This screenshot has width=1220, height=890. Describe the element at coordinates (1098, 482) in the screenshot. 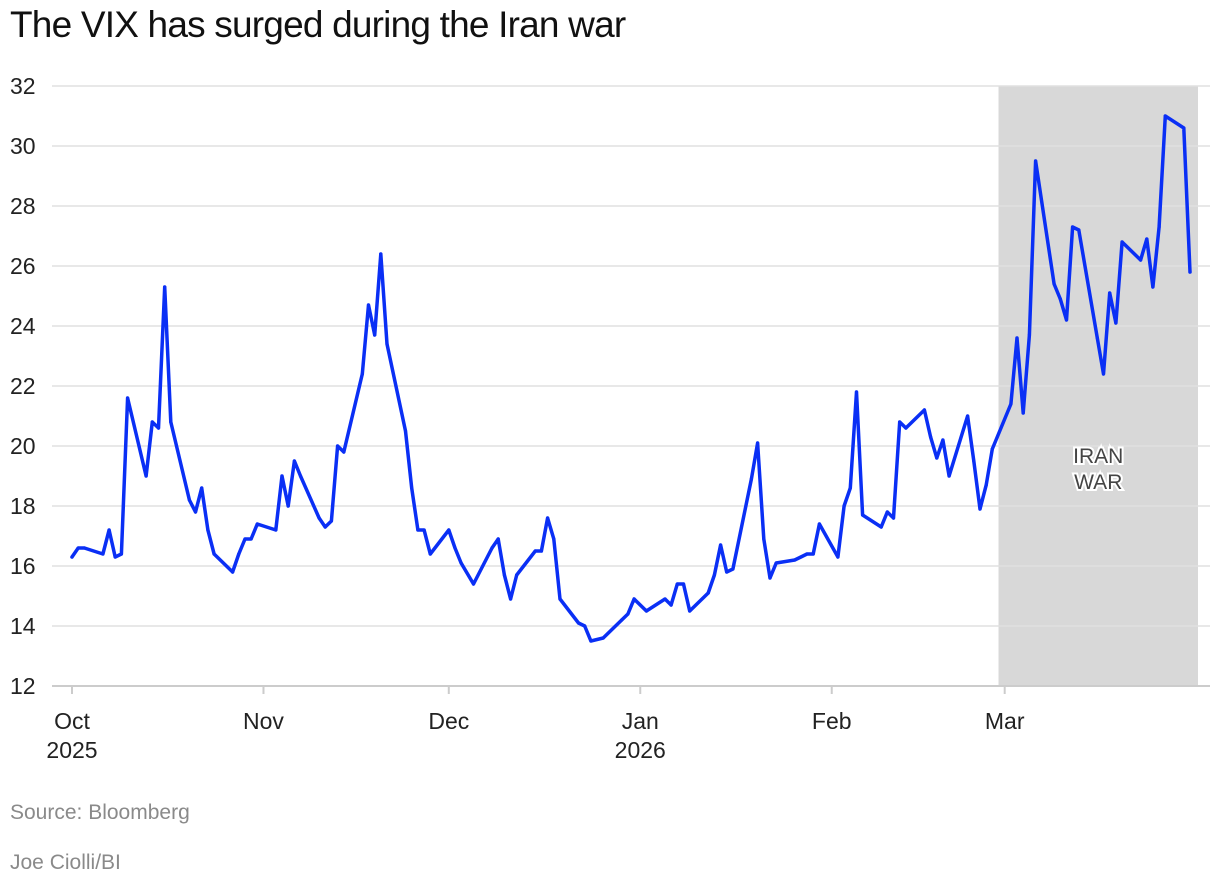

I see `iran-war-label-line2: WAR` at that location.